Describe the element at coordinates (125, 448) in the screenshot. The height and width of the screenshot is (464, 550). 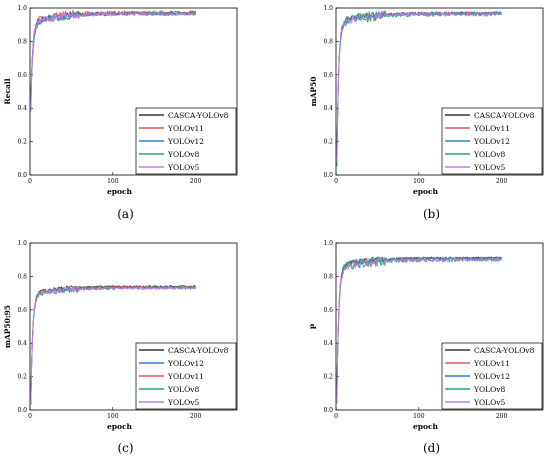
I see `panel-caption: (c)` at that location.